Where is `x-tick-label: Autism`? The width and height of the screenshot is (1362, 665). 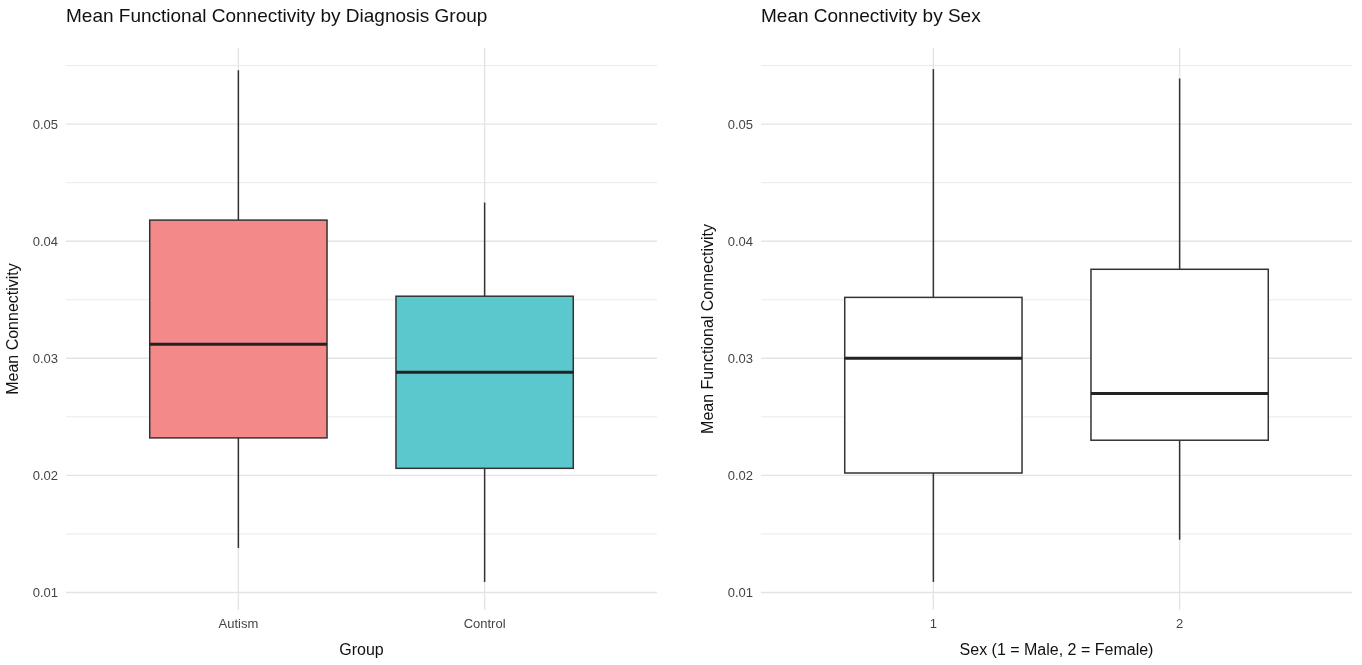 x-tick-label: Autism is located at coordinates (238, 623).